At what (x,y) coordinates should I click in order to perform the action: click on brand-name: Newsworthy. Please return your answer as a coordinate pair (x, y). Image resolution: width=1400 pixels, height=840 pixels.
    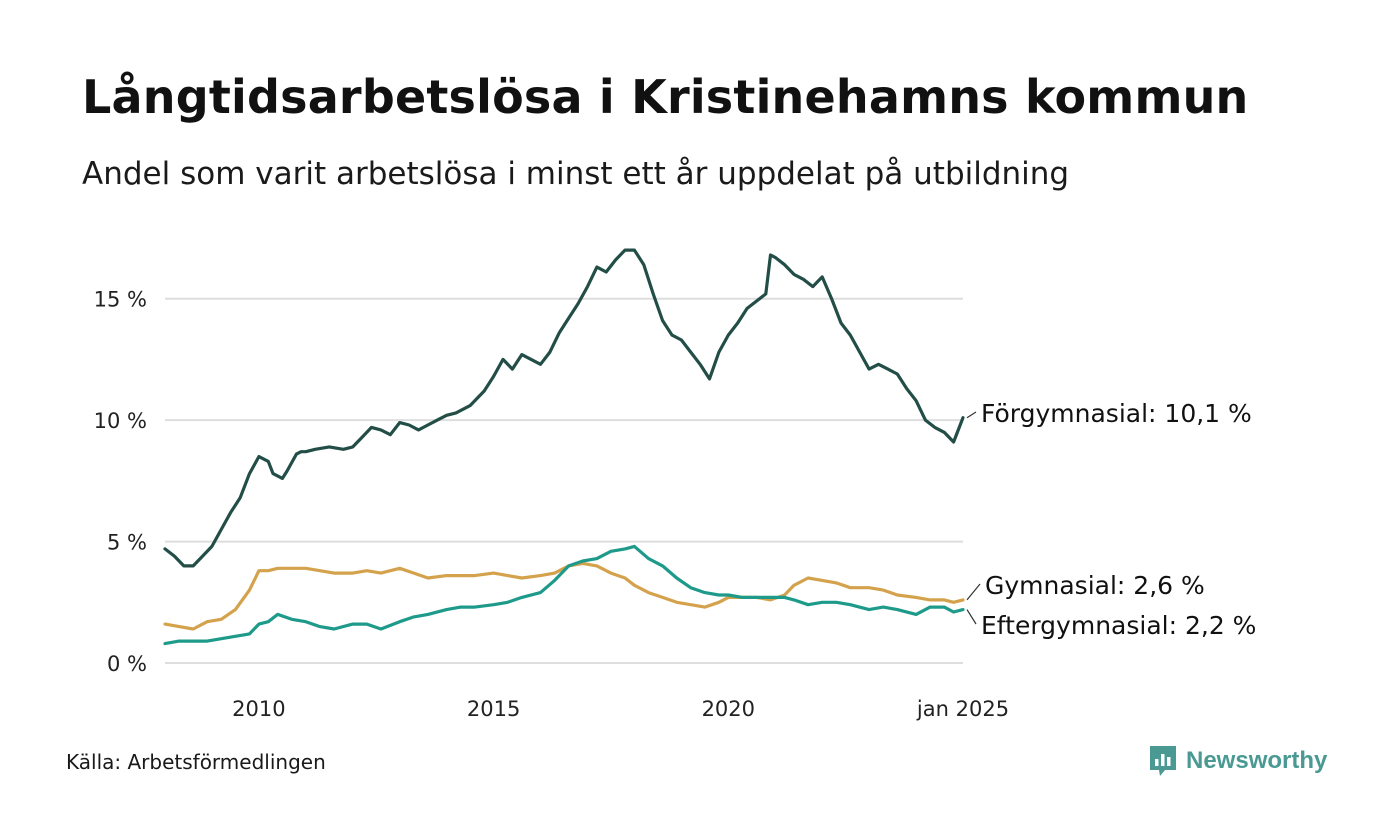
    Looking at the image, I should click on (1257, 760).